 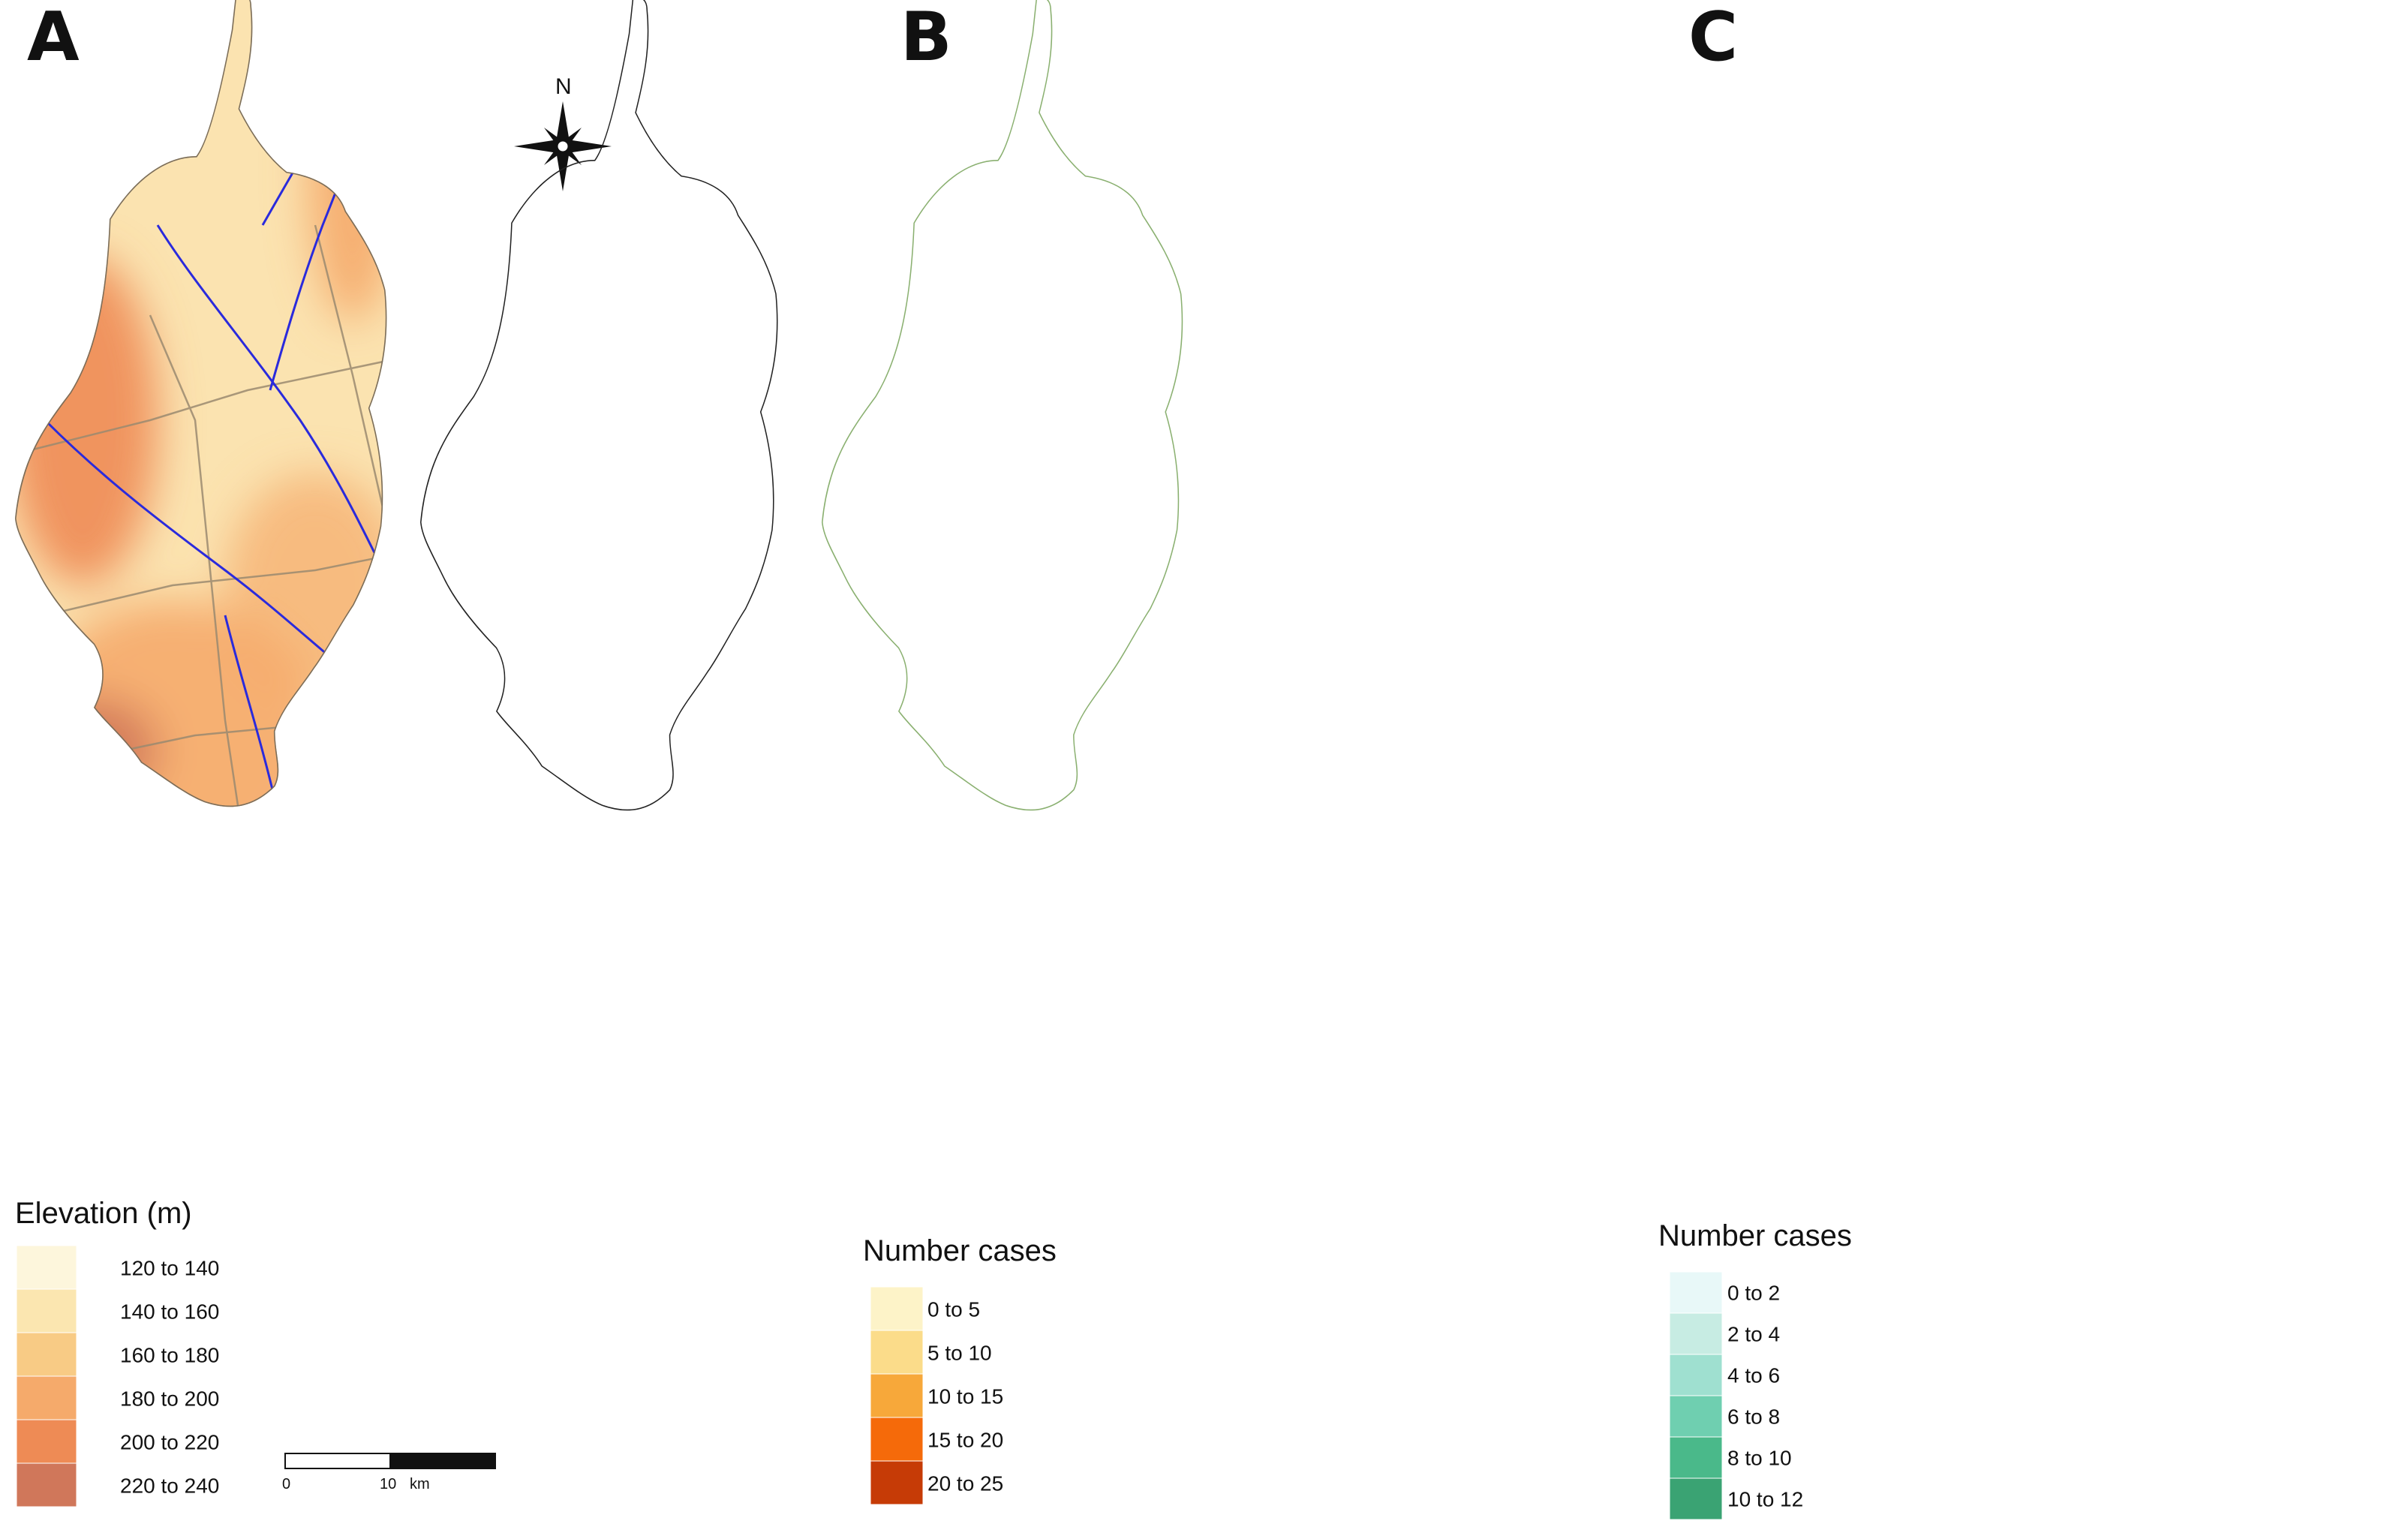 What do you see at coordinates (443, 1461) in the screenshot?
I see `scale-bar-black` at bounding box center [443, 1461].